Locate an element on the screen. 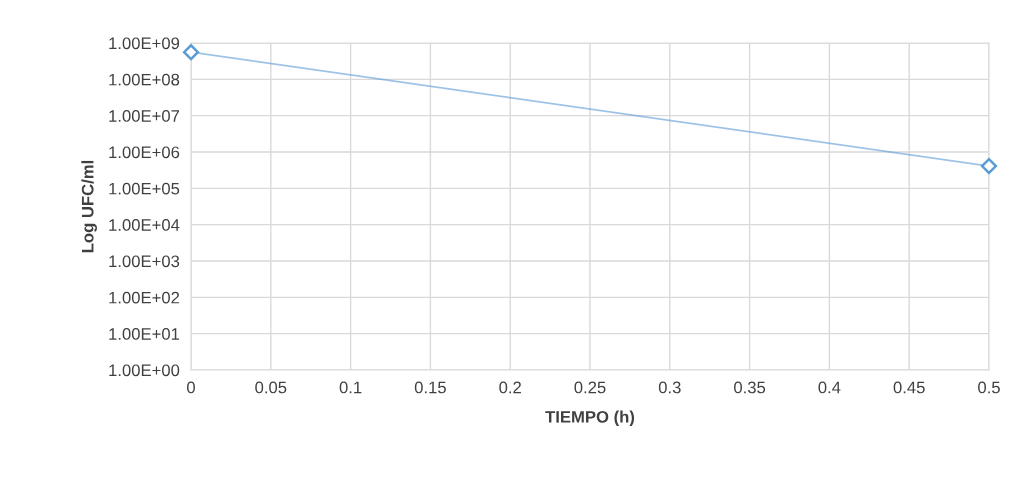  x-tick-label: 0.25 is located at coordinates (590, 387).